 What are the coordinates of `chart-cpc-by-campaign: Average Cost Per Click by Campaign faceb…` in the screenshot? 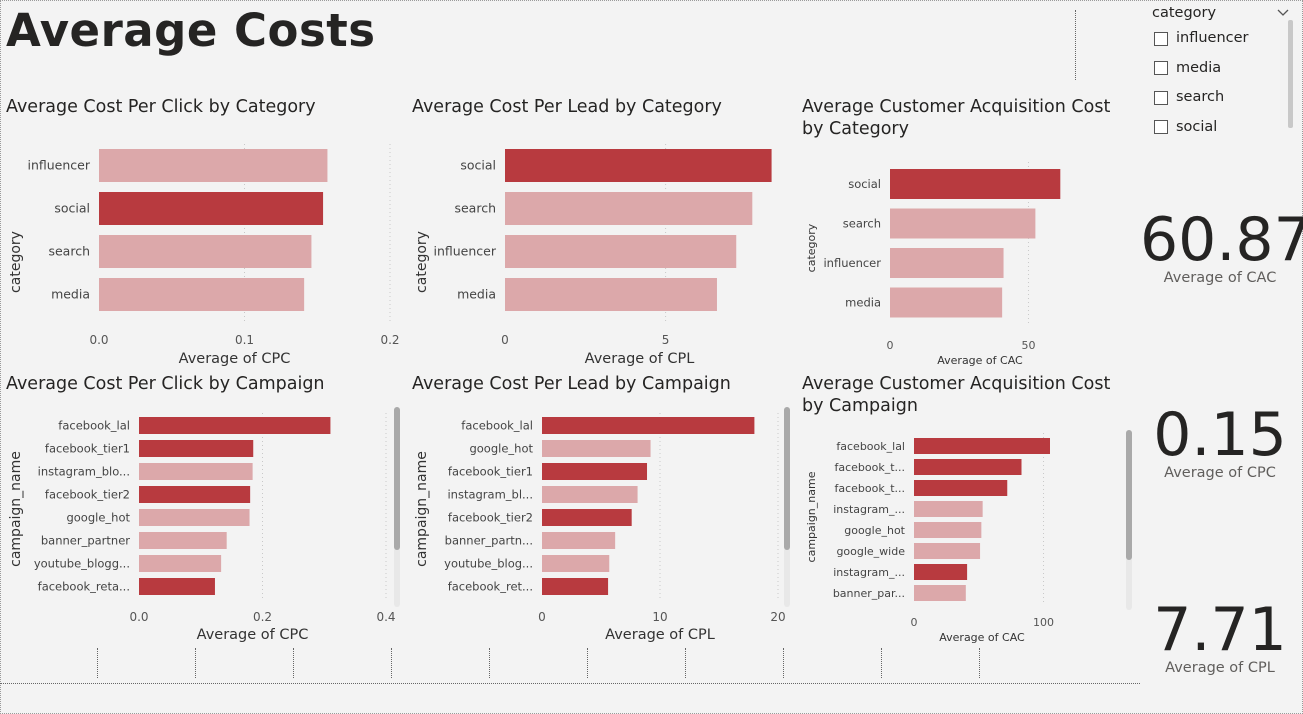 It's located at (206, 510).